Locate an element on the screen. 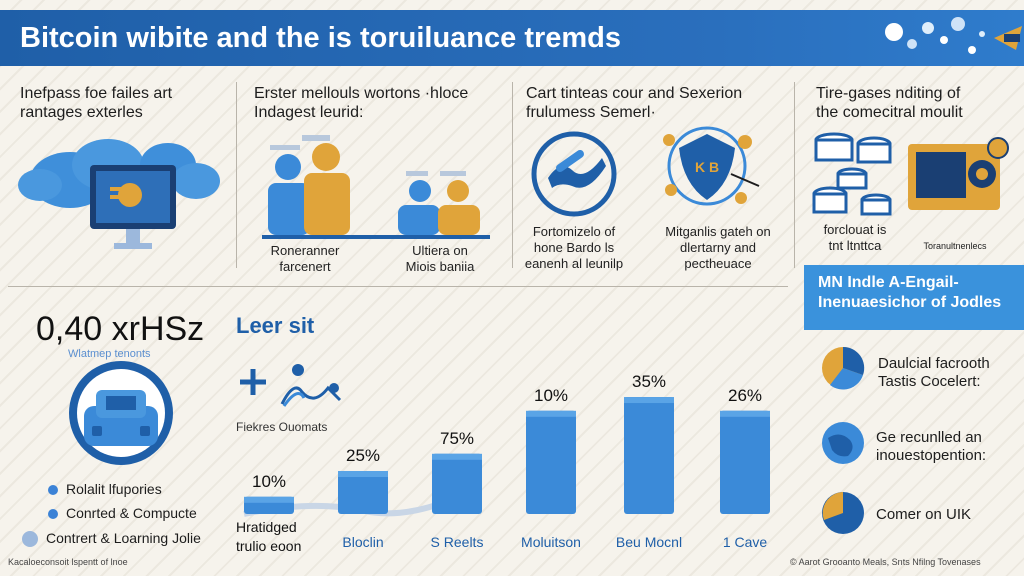 This screenshot has height=576, width=1024. category-label: Beu Mocnl is located at coordinates (649, 542).